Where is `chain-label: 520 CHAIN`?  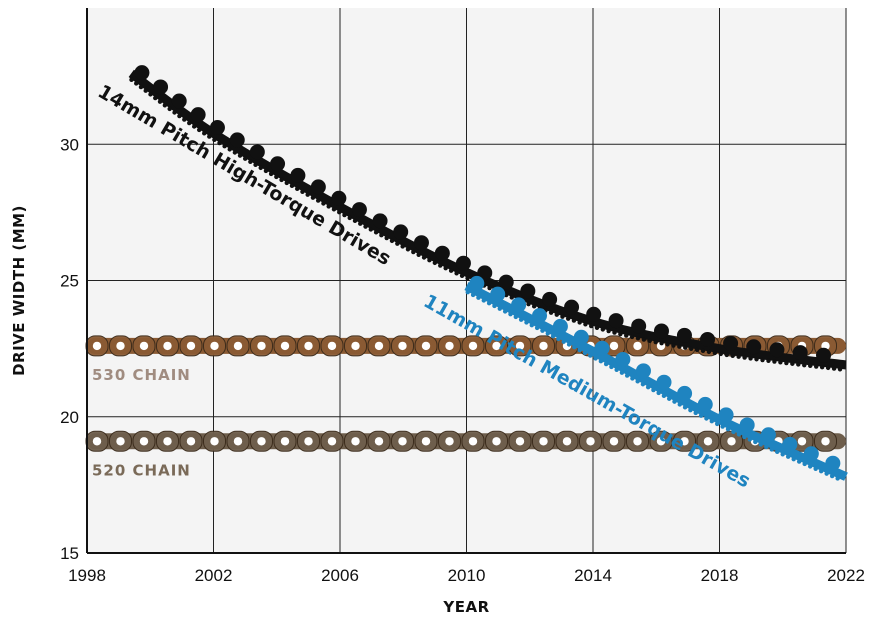
chain-label: 520 CHAIN is located at coordinates (141, 470).